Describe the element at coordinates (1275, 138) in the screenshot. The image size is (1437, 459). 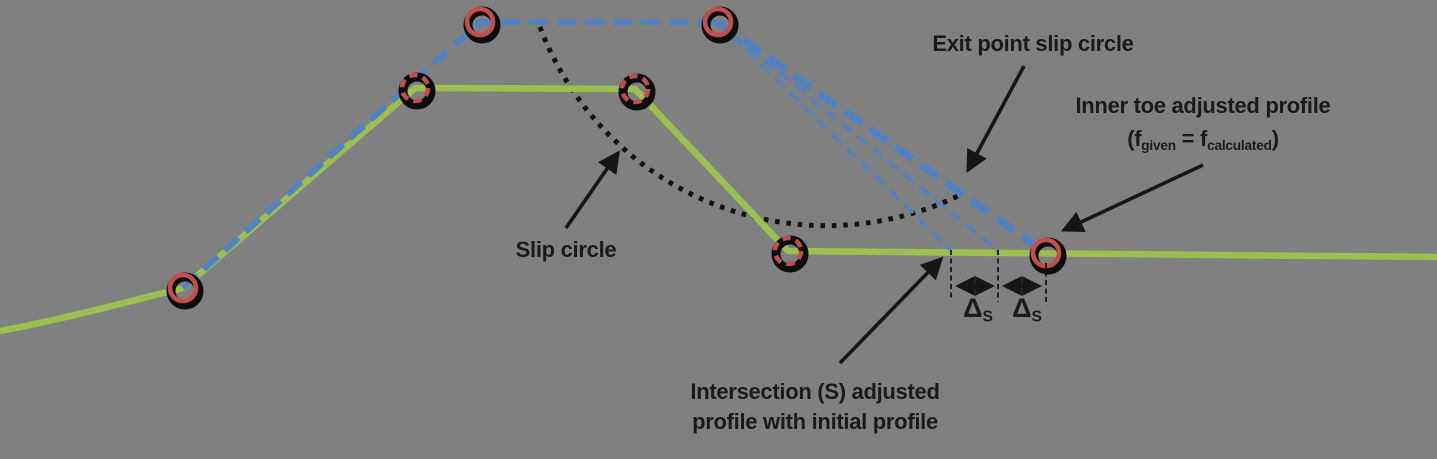
I see `formula-close: )` at that location.